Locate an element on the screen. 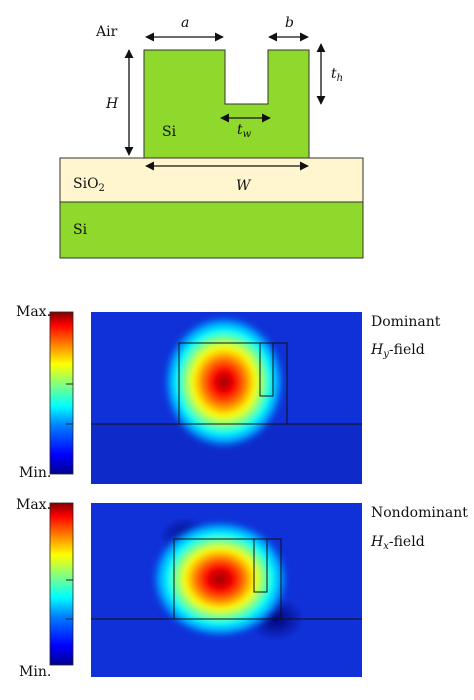  silicon-core is located at coordinates (226, 104).